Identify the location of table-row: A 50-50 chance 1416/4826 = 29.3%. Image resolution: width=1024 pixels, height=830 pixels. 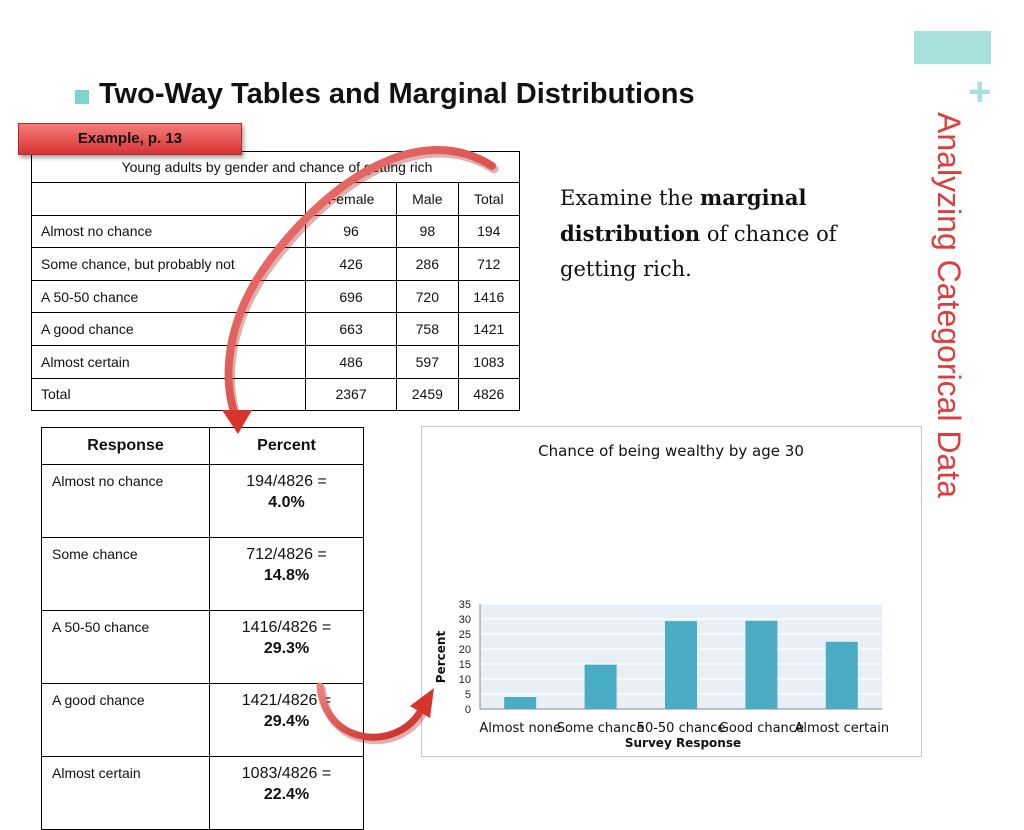
(202, 647).